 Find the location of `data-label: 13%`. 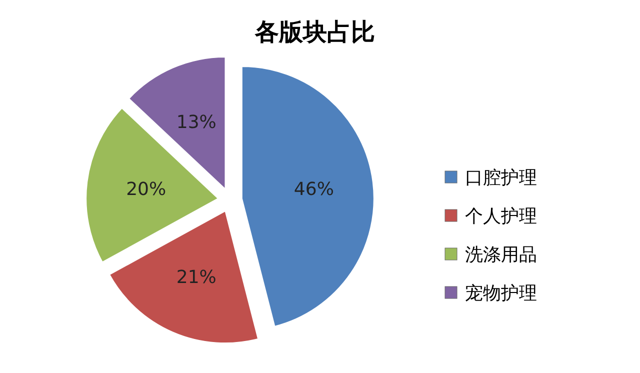

data-label: 13% is located at coordinates (196, 122).